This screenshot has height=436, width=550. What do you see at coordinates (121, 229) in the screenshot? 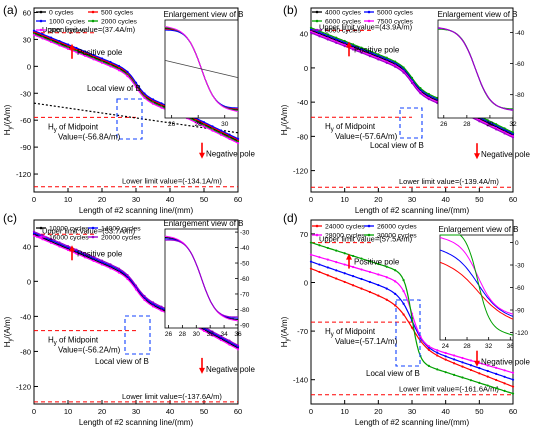
I see `legend-label: 14000 cycles` at bounding box center [121, 229].